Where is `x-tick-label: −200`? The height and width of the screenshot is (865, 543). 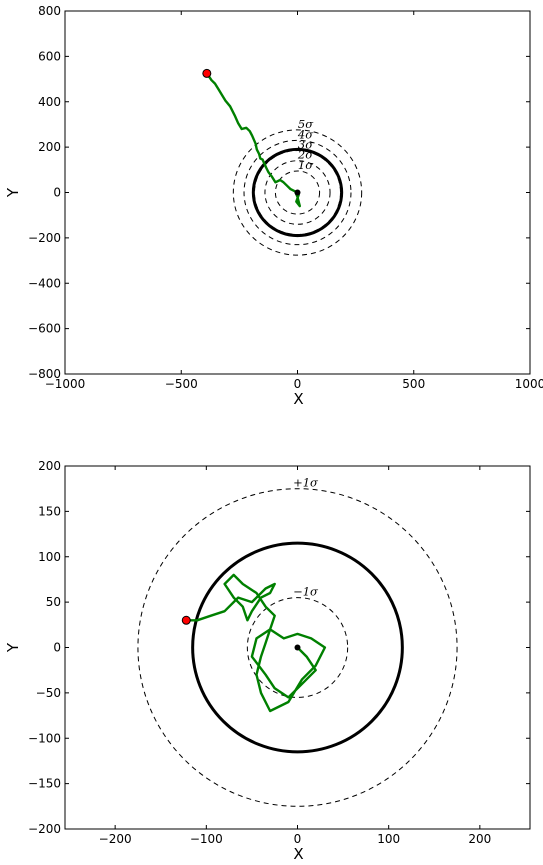
x-tick-label: −200 is located at coordinates (115, 839).